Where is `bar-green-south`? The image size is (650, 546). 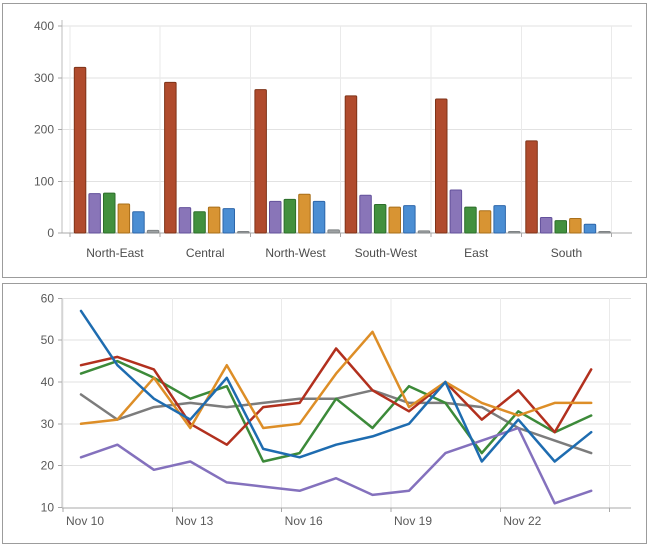 bar-green-south is located at coordinates (560, 227).